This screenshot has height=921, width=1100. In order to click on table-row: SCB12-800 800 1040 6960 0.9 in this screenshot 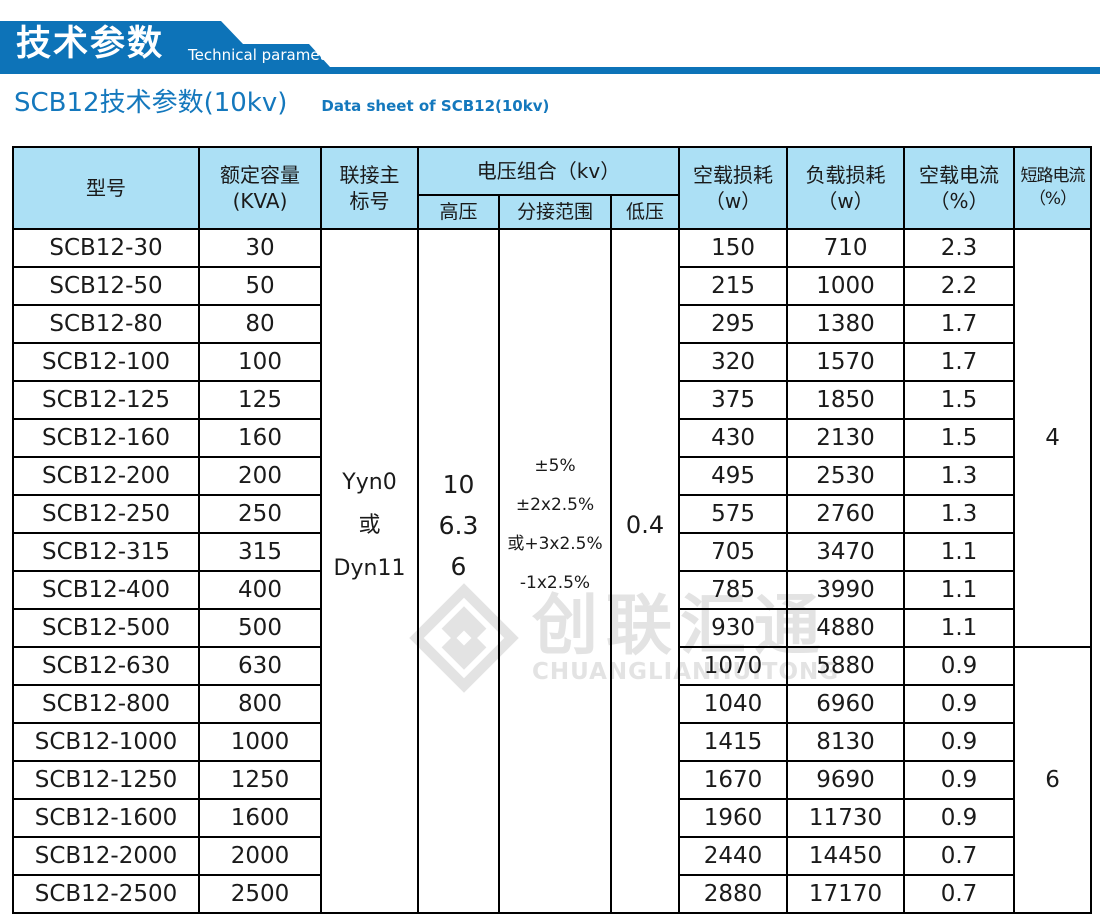, I will do `click(551, 704)`.